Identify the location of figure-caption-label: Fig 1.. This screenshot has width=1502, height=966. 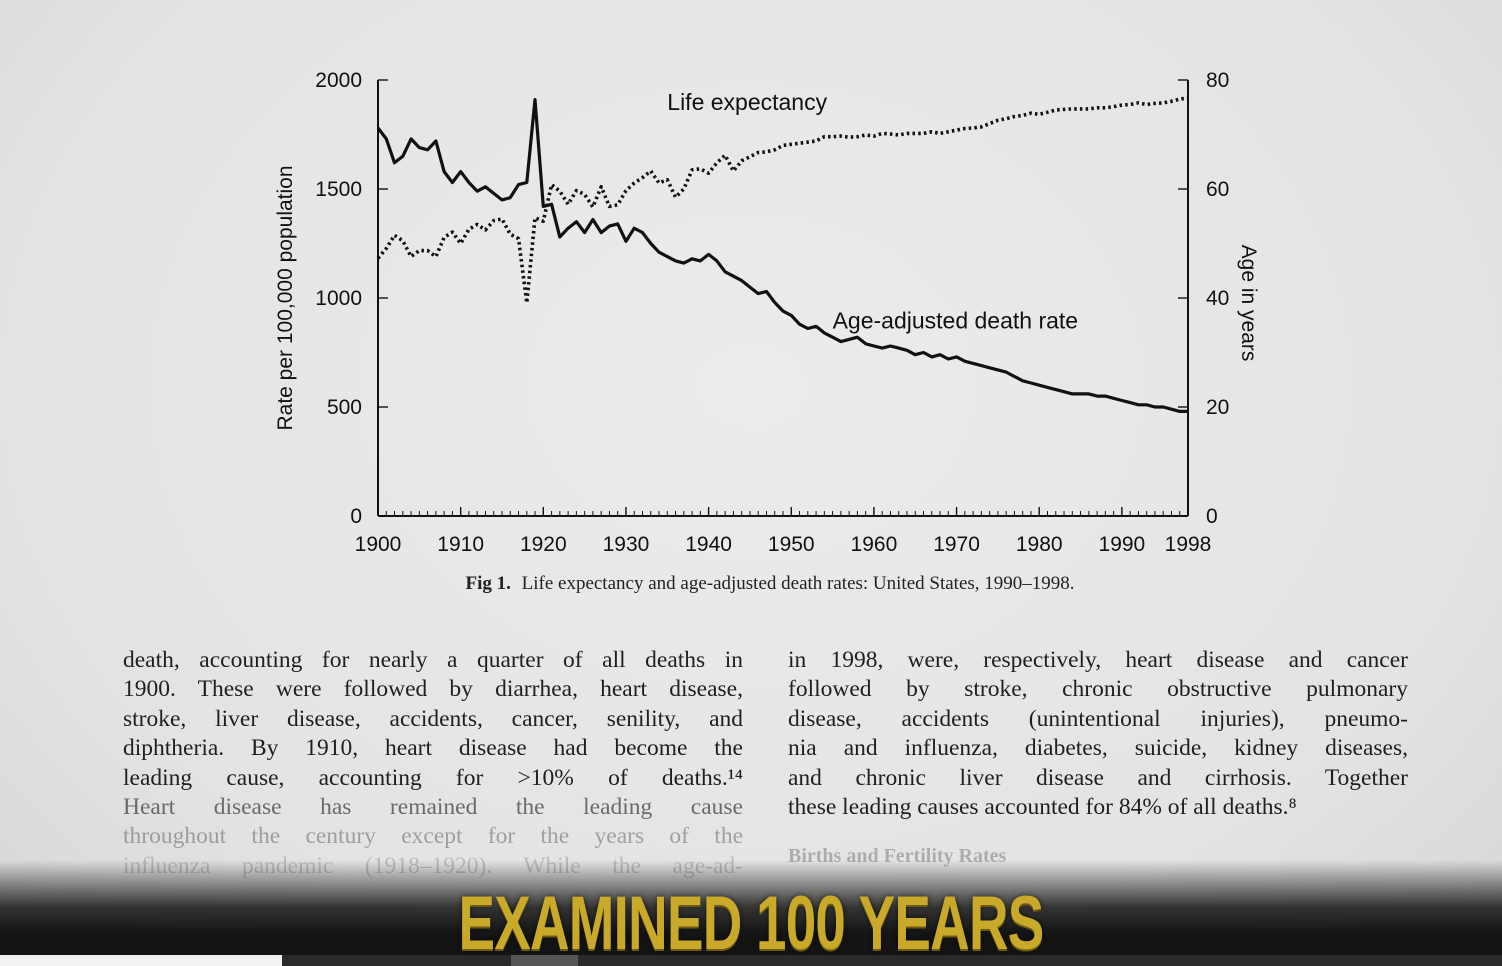
(488, 583).